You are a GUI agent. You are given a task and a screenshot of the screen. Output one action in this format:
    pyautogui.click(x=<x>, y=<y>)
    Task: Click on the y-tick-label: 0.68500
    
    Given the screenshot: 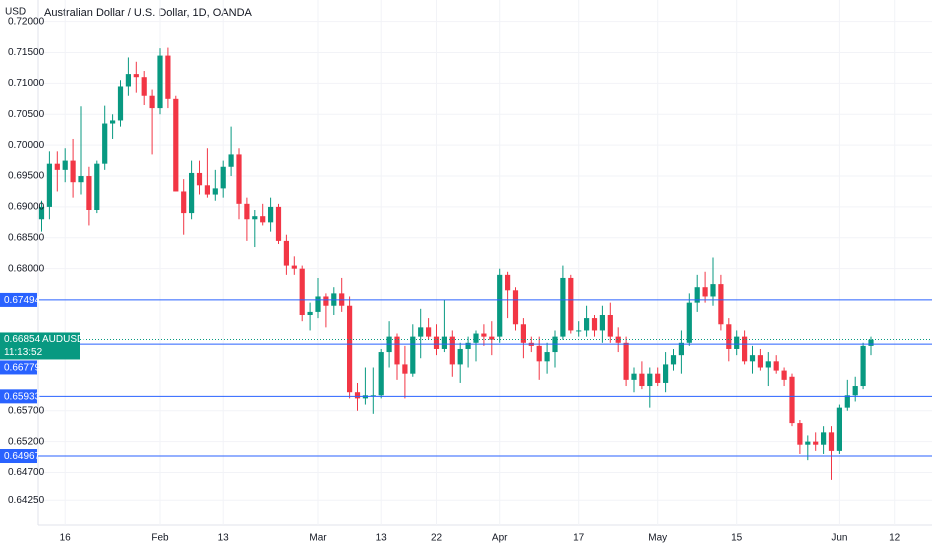 What is the action you would take?
    pyautogui.click(x=26, y=237)
    